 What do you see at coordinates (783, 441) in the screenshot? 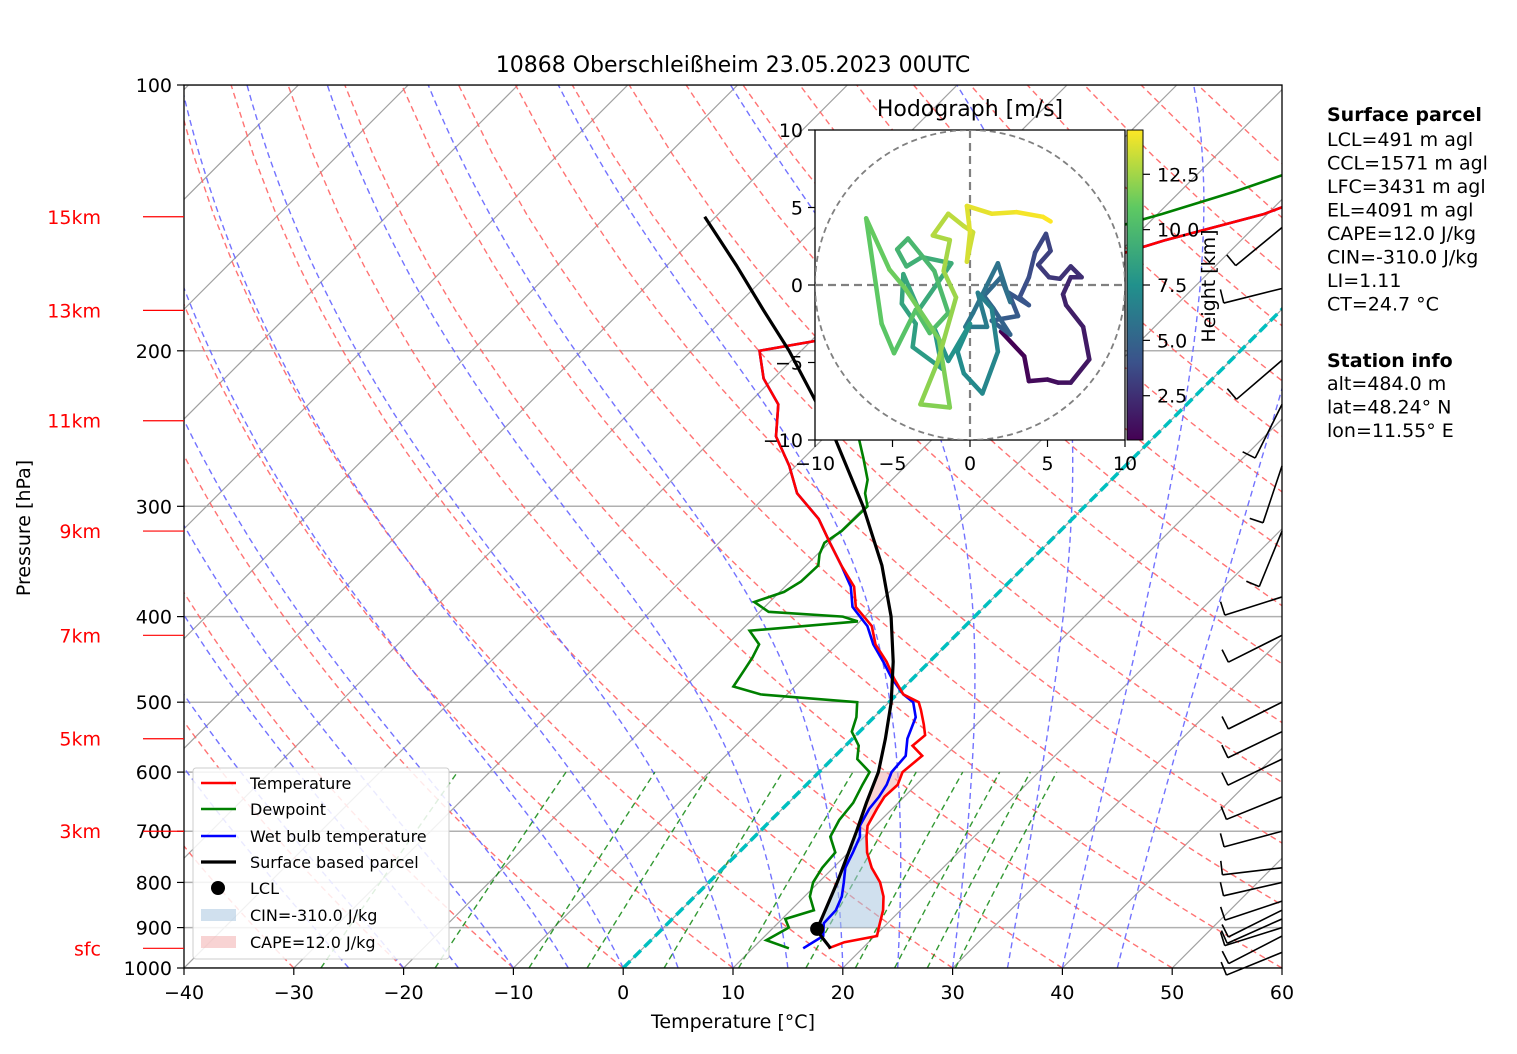
I see `hodograph-y-tick-label: −10` at bounding box center [783, 441].